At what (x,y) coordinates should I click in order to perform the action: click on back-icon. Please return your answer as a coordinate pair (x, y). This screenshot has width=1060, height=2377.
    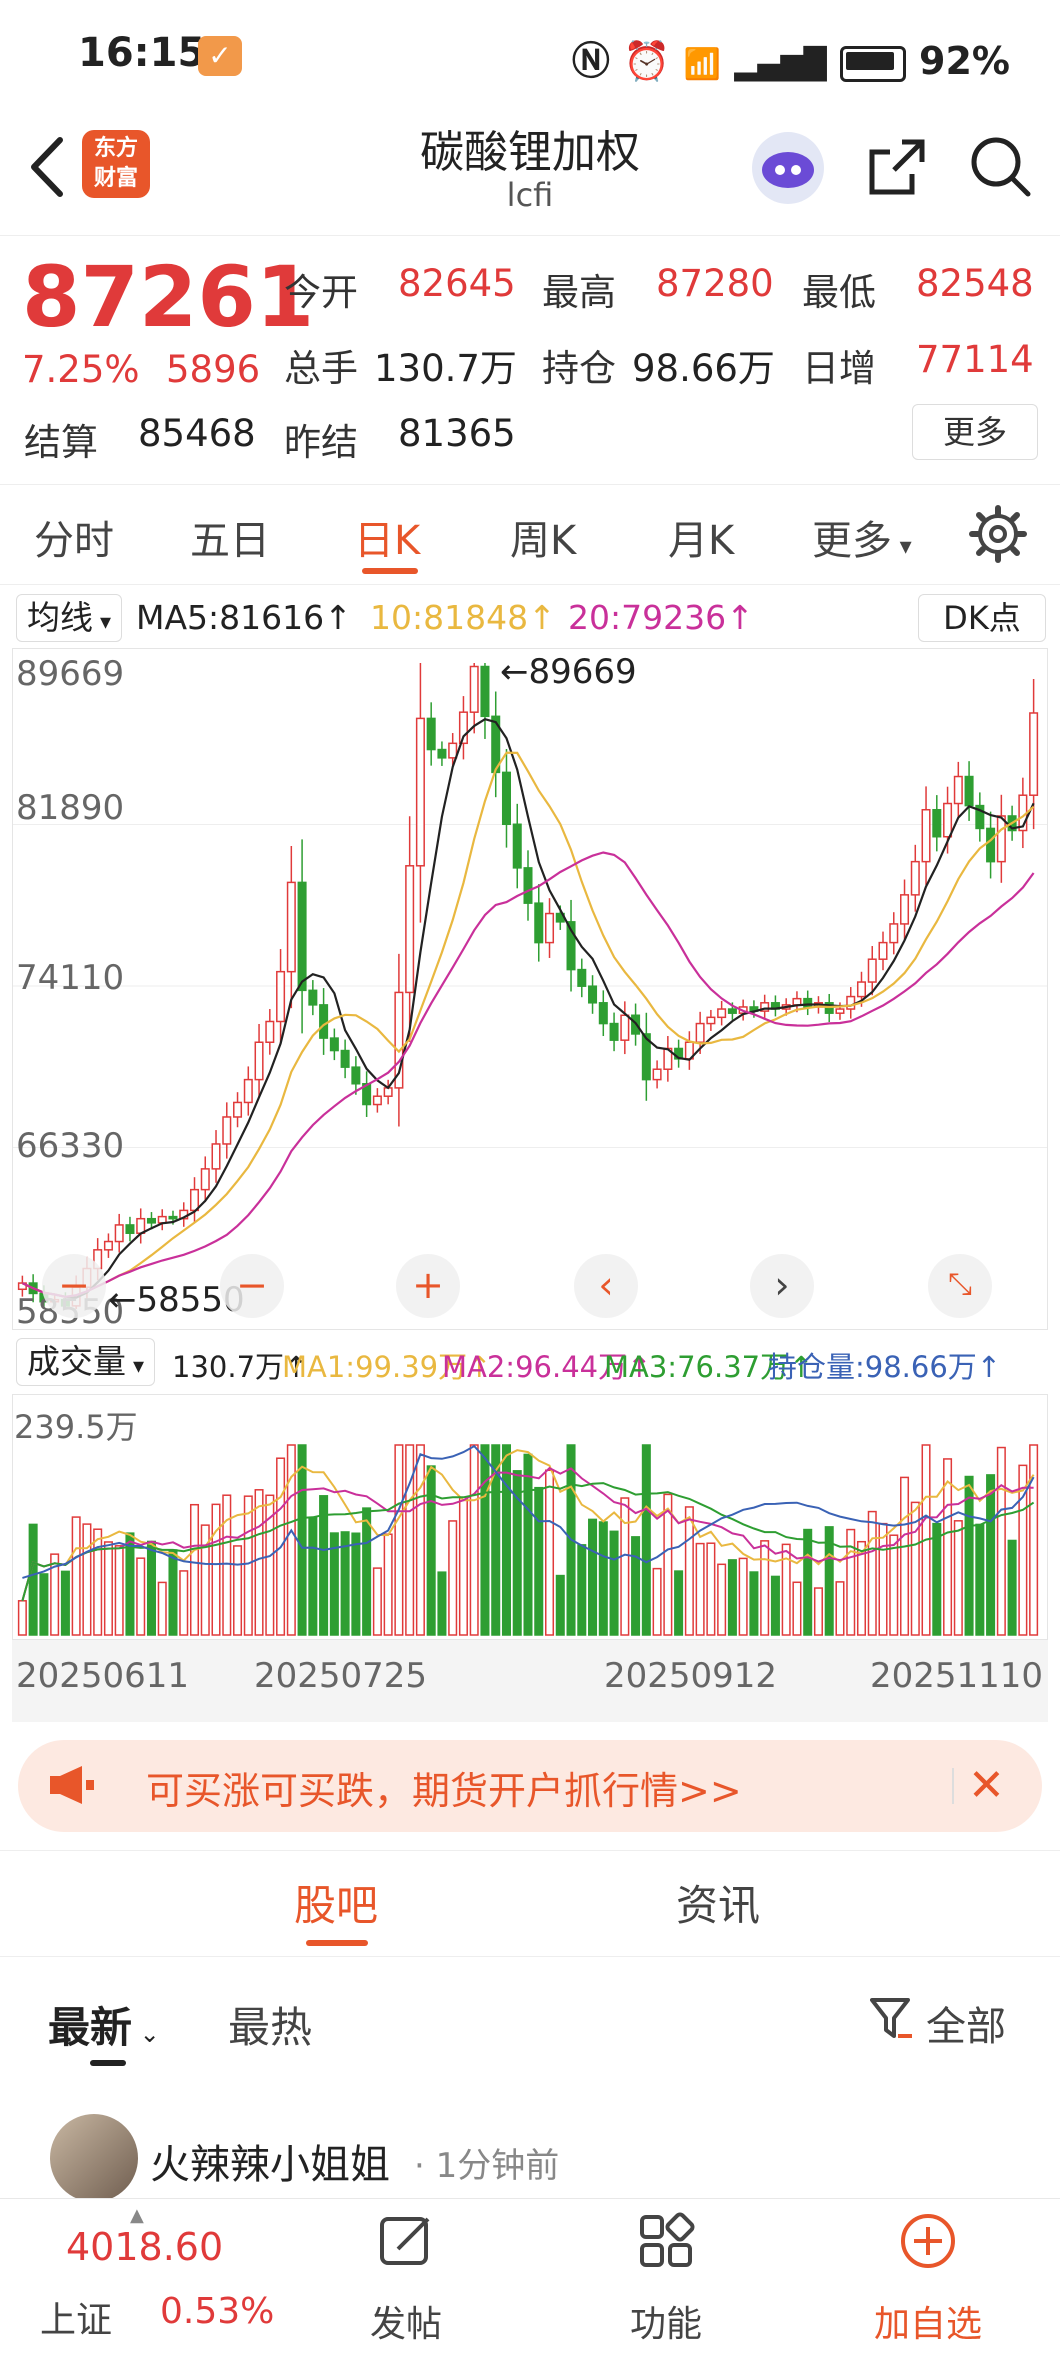
    Looking at the image, I should click on (47, 167).